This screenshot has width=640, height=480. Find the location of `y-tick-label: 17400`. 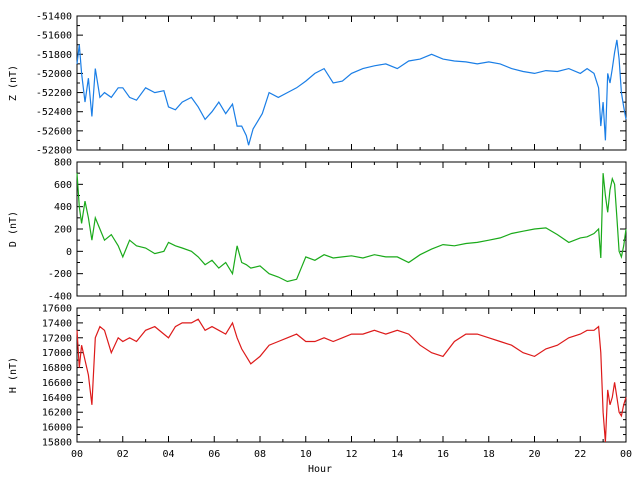

y-tick-label: 17400 is located at coordinates (57, 323).